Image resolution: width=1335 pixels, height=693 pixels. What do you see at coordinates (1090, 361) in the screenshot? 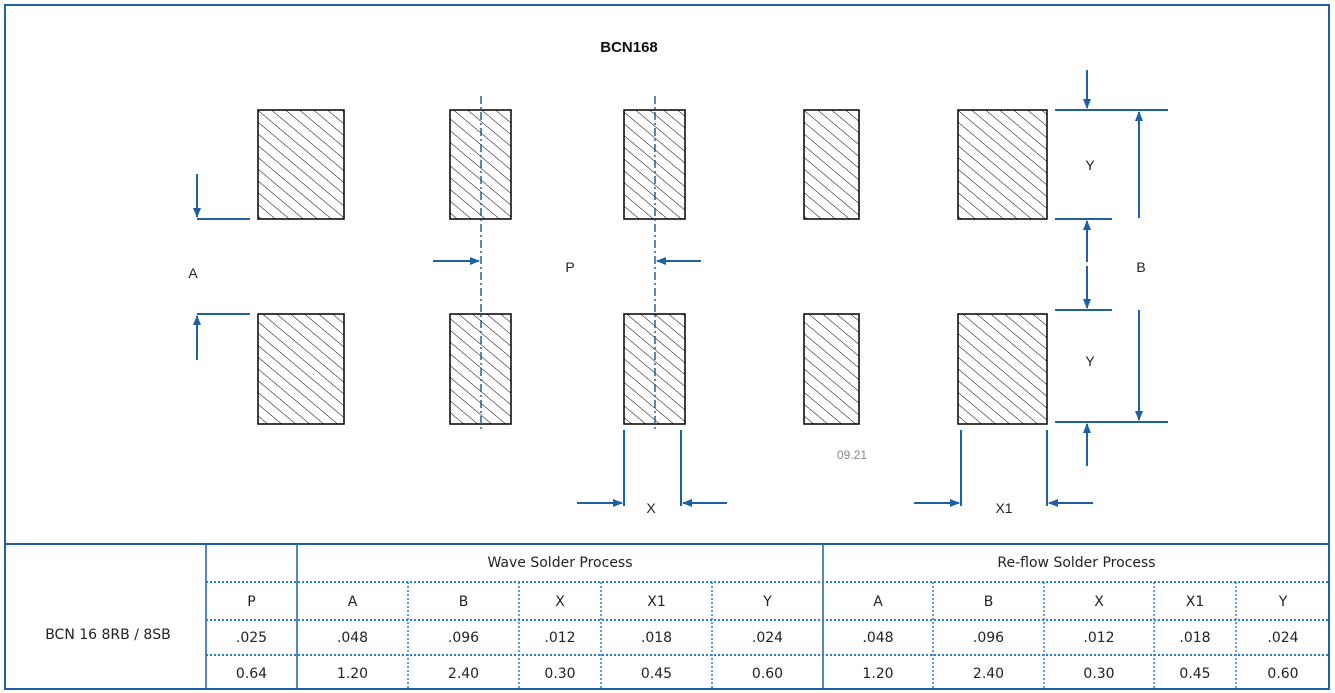
I see `label-y-bottom: Y` at bounding box center [1090, 361].